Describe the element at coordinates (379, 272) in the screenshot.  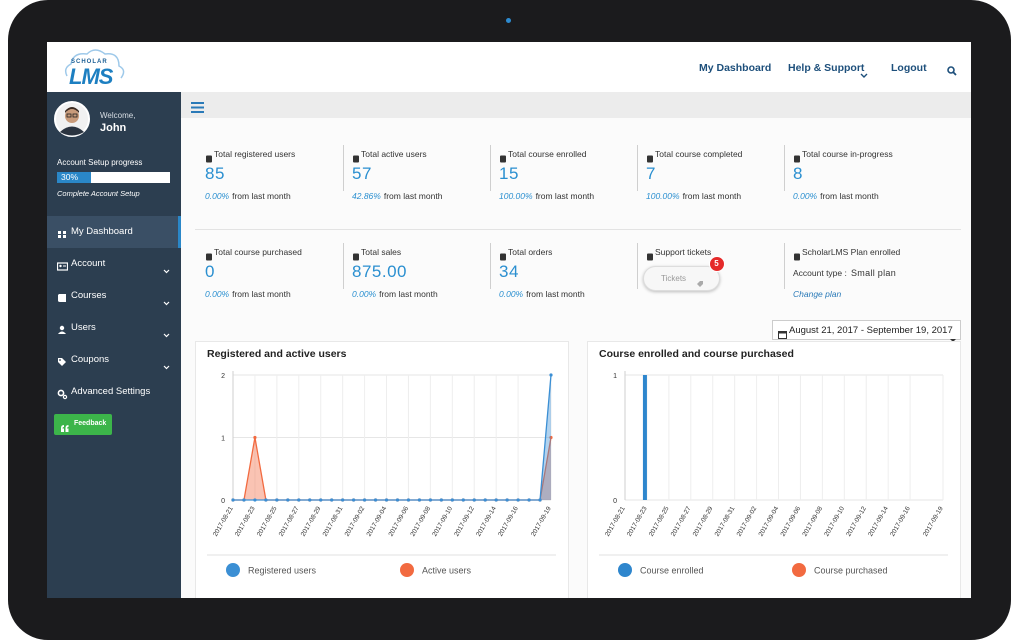
I see `stat-value: 875.00` at that location.